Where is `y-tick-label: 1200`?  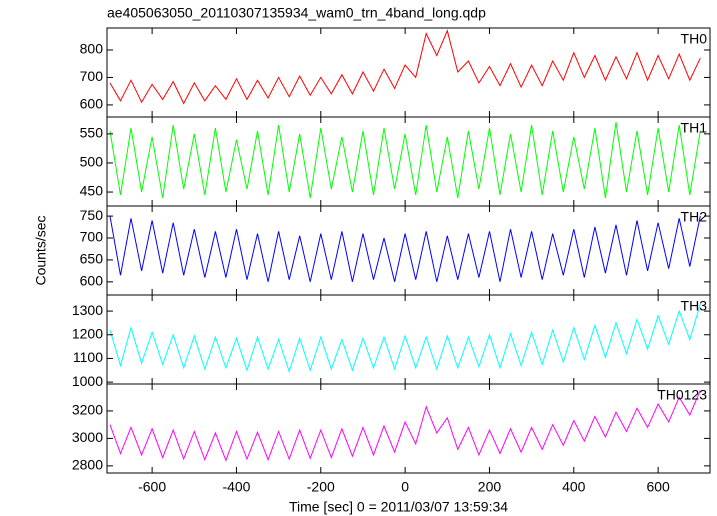 y-tick-label: 1200 is located at coordinates (87, 333).